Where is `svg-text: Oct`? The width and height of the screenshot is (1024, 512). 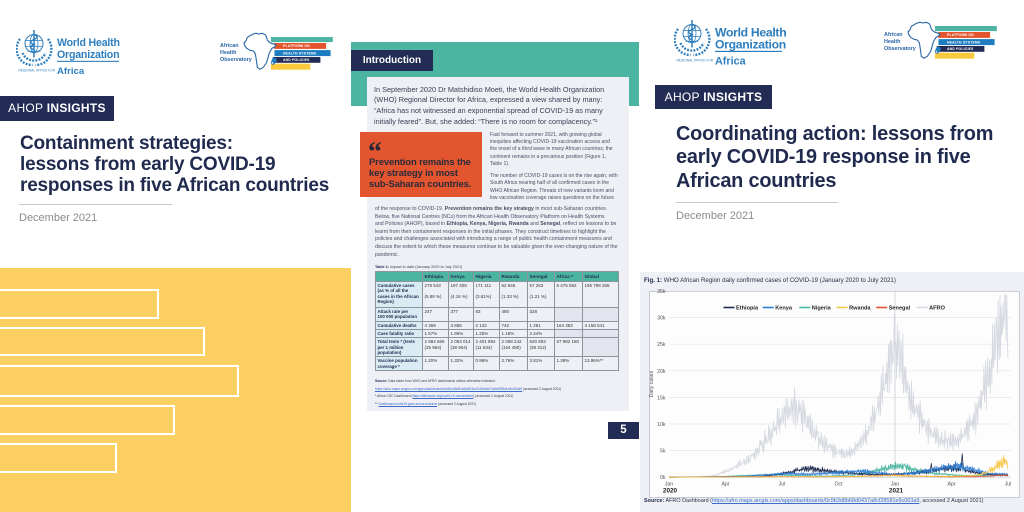
svg-text: Oct is located at coordinates (838, 485).